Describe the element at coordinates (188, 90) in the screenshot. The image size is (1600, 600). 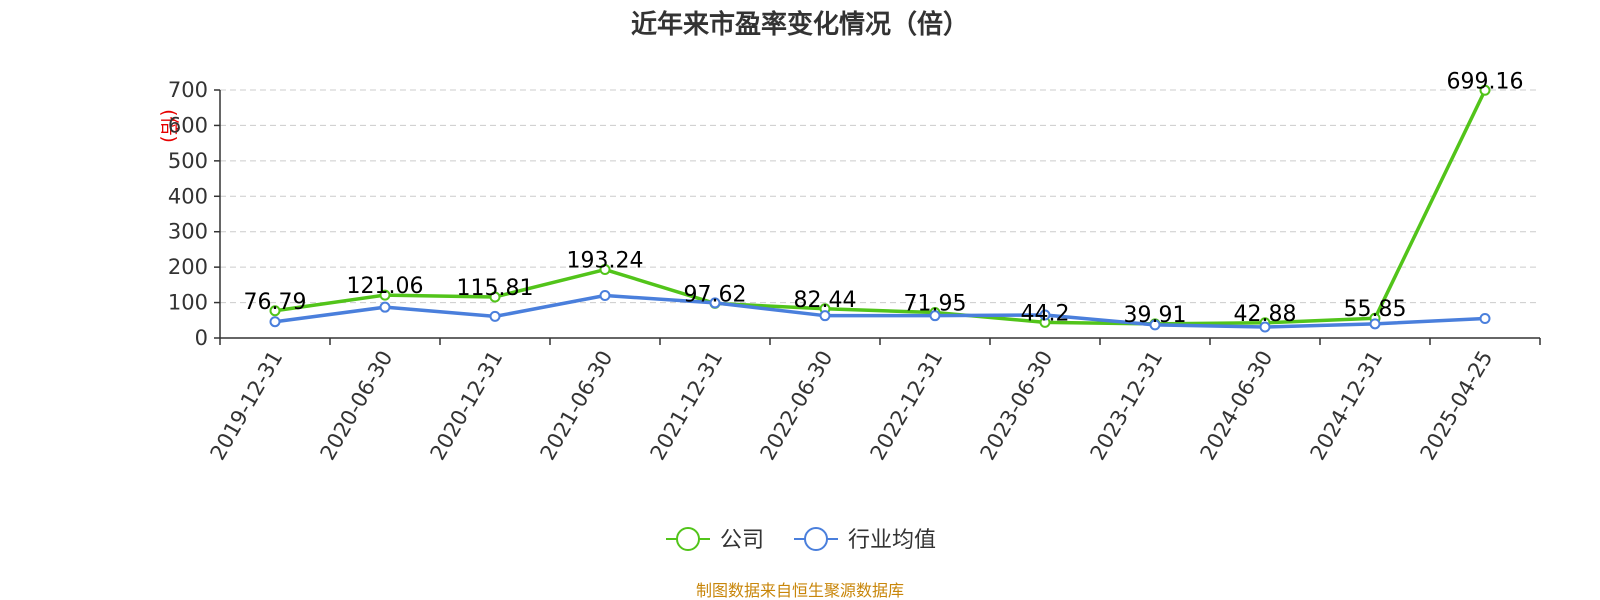
I see `y-tick-label: 700` at that location.